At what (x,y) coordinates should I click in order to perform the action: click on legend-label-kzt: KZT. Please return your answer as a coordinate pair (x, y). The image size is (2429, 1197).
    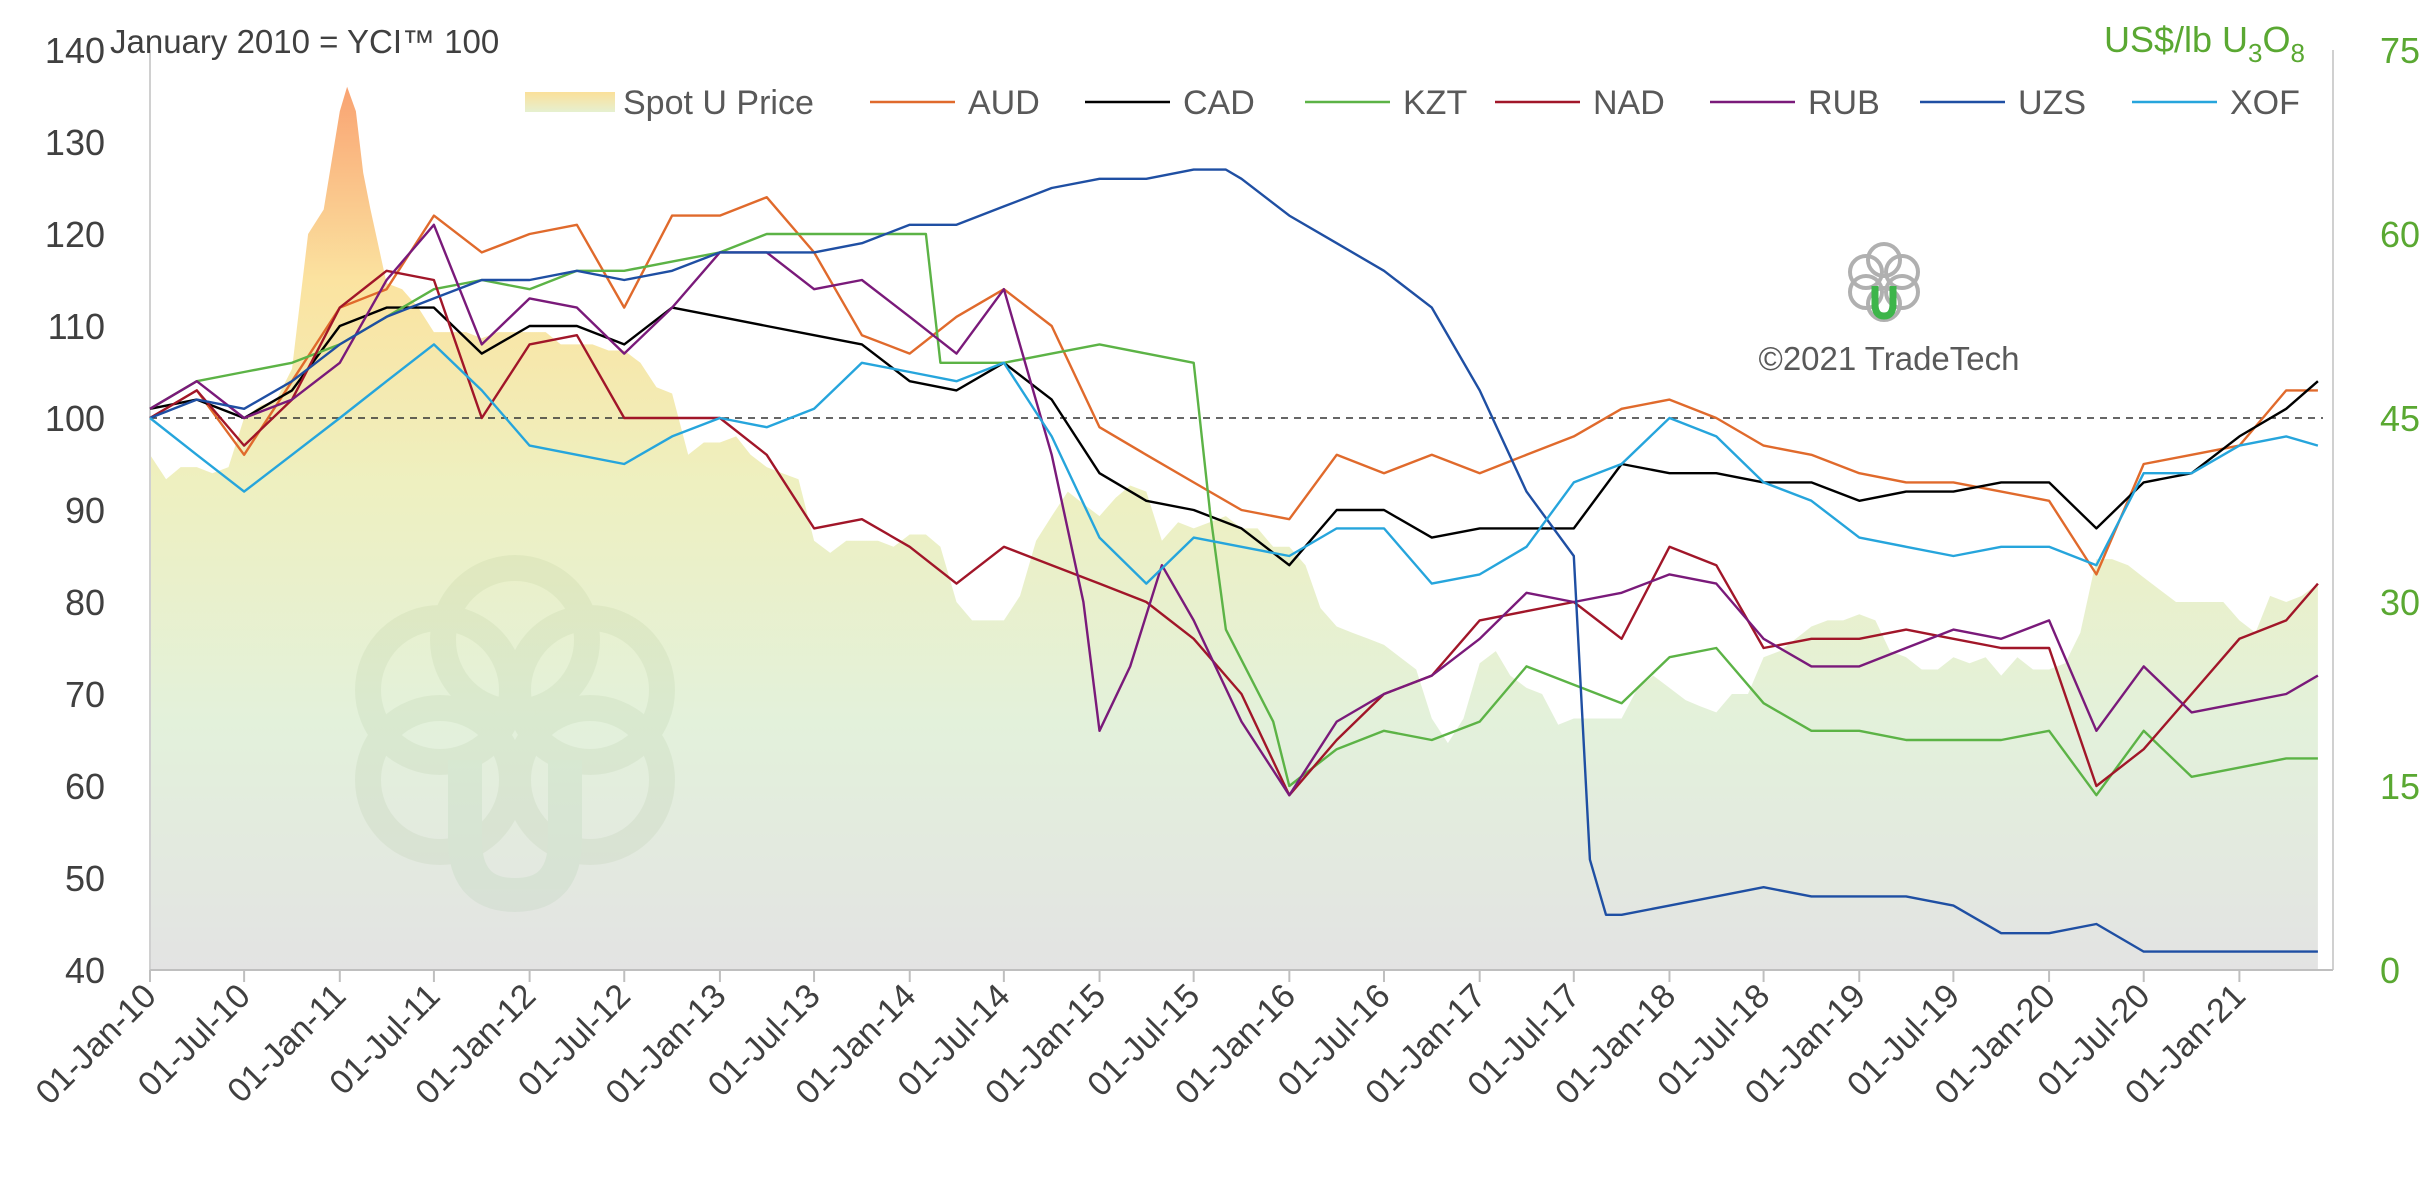
    Looking at the image, I should click on (1435, 103).